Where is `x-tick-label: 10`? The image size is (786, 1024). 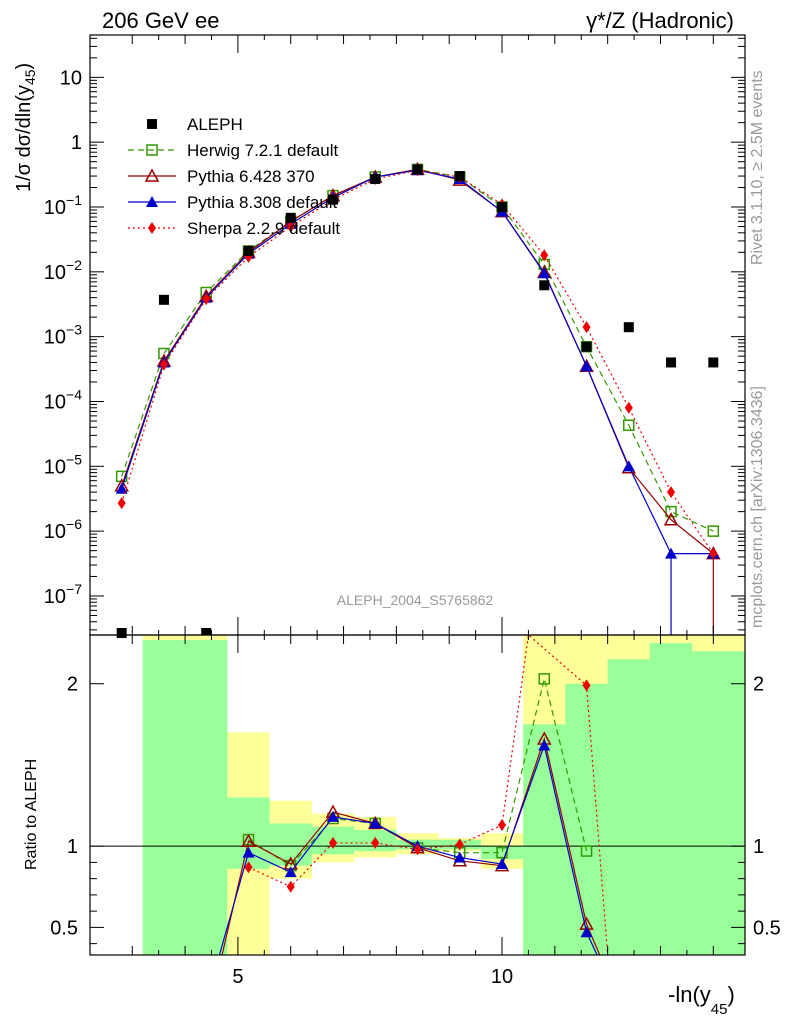 x-tick-label: 10 is located at coordinates (502, 977).